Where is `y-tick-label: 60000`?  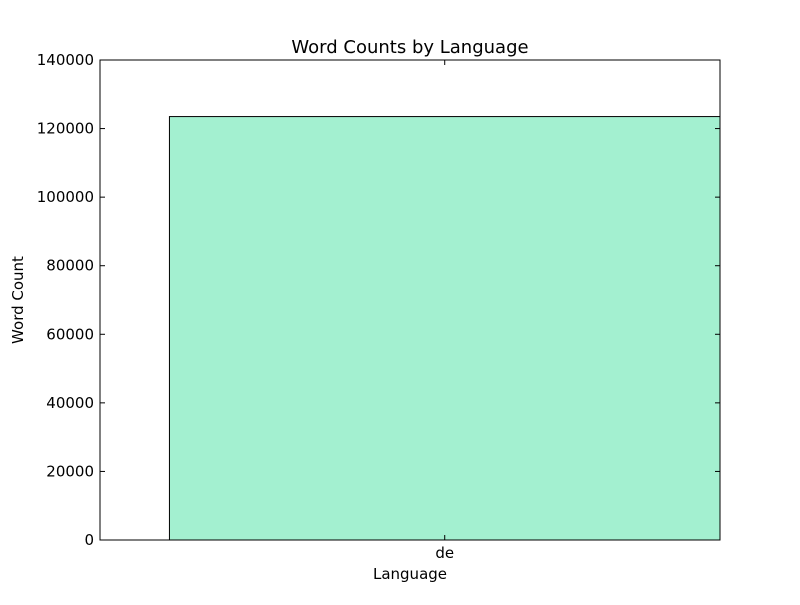 y-tick-label: 60000 is located at coordinates (70, 334).